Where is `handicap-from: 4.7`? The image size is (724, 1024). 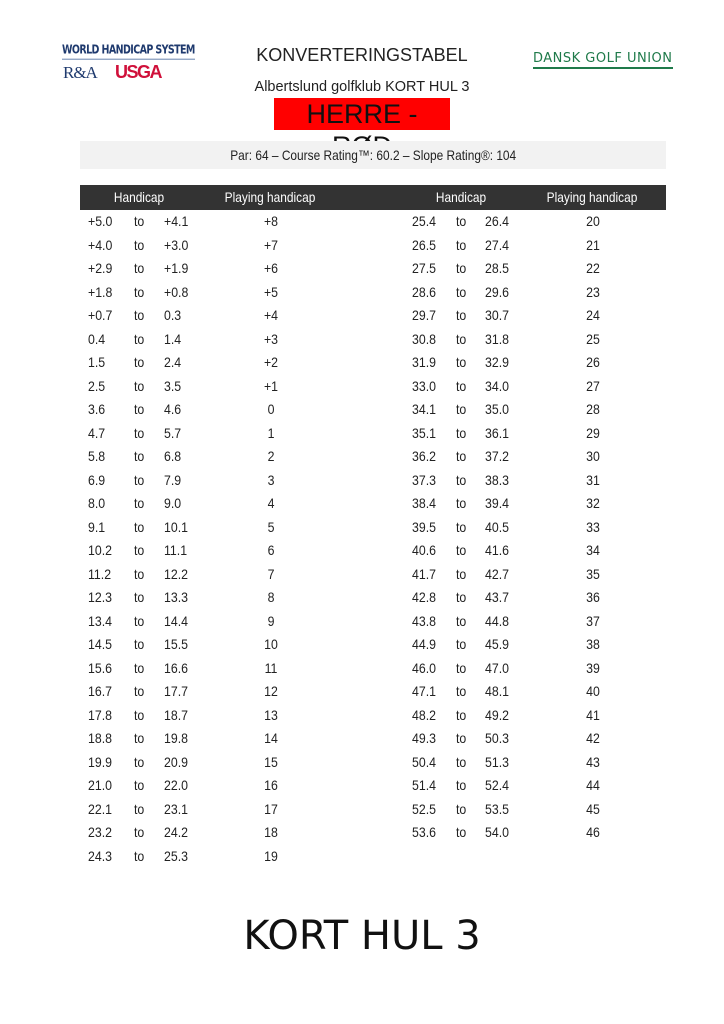 handicap-from: 4.7 is located at coordinates (97, 432).